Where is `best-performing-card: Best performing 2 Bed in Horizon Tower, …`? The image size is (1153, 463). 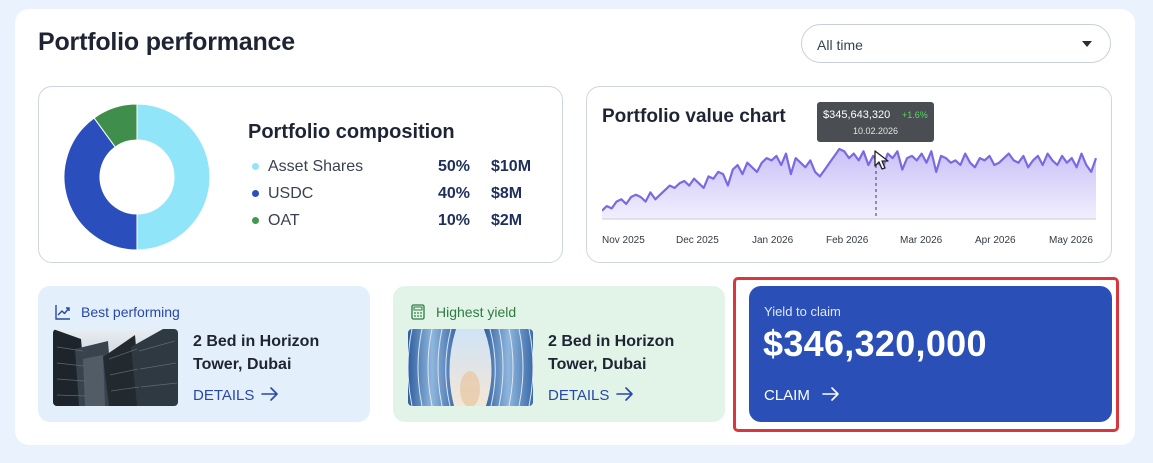
best-performing-card: Best performing 2 Bed in Horizon Tower, … is located at coordinates (204, 354).